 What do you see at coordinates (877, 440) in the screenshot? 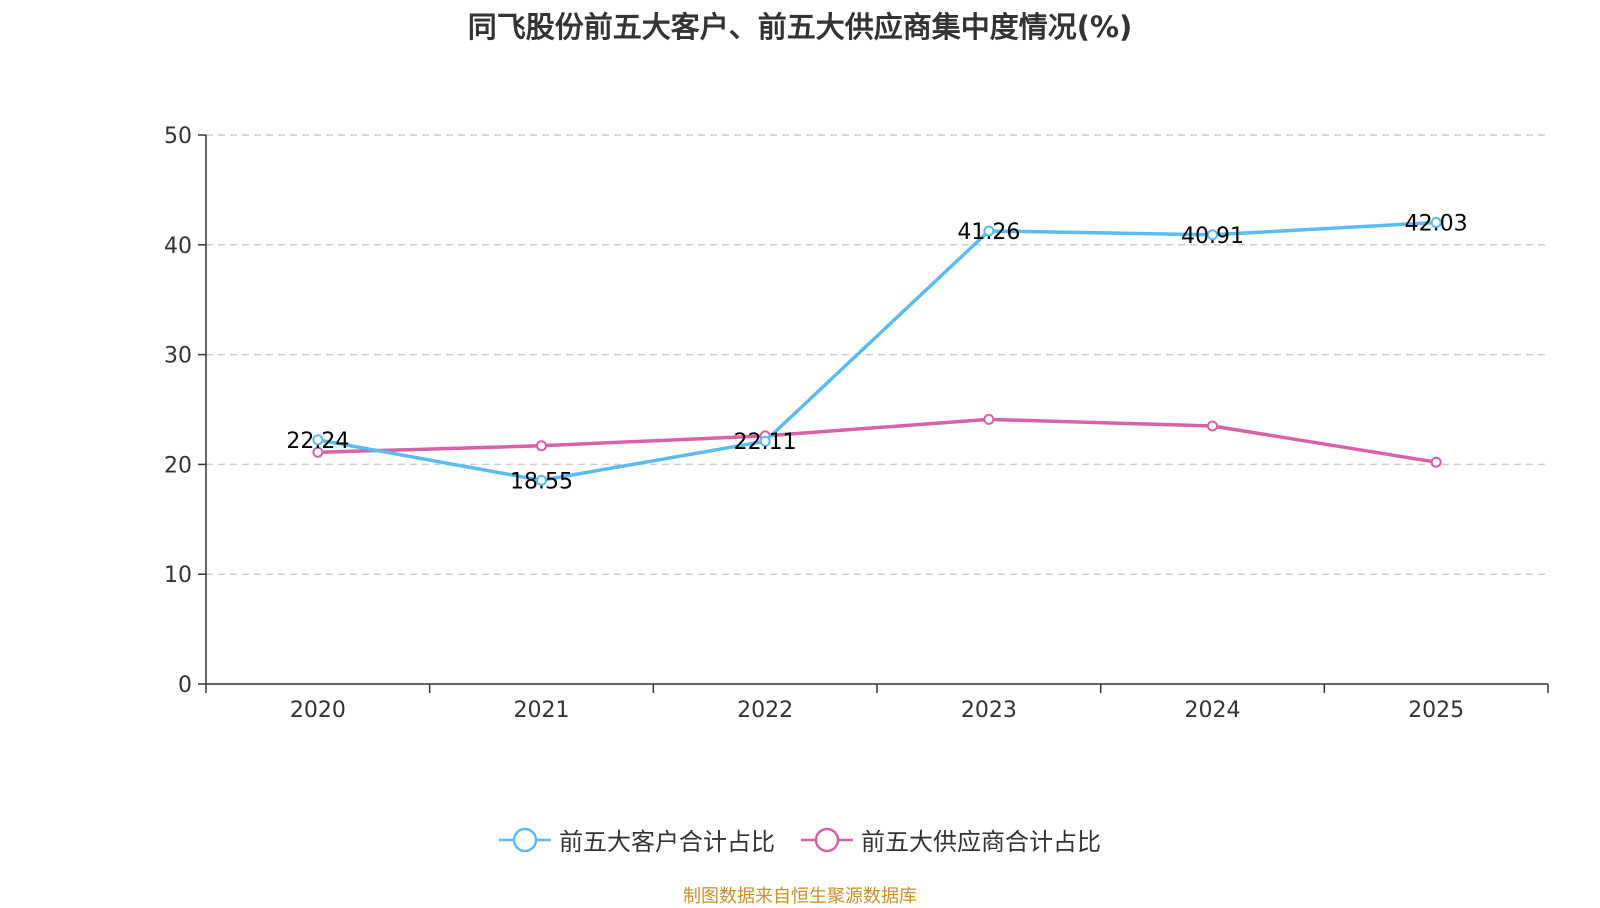
I see `series-line-suppliers` at bounding box center [877, 440].